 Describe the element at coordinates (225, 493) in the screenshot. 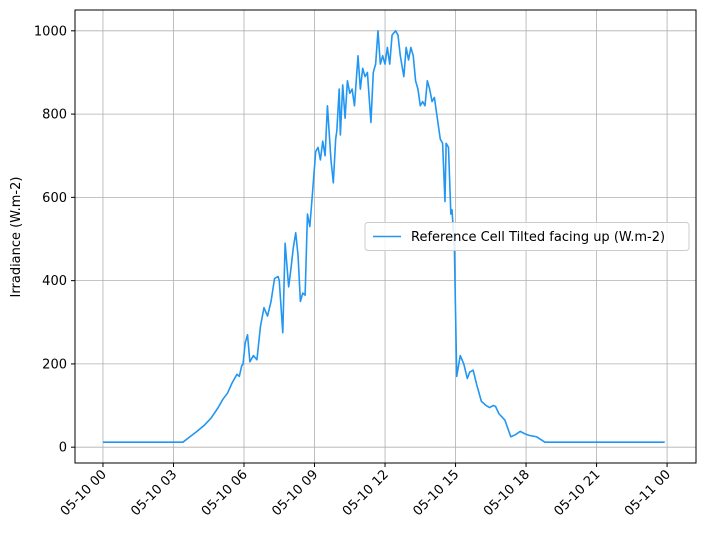

I see `x-tick-label: 05-10 06` at that location.